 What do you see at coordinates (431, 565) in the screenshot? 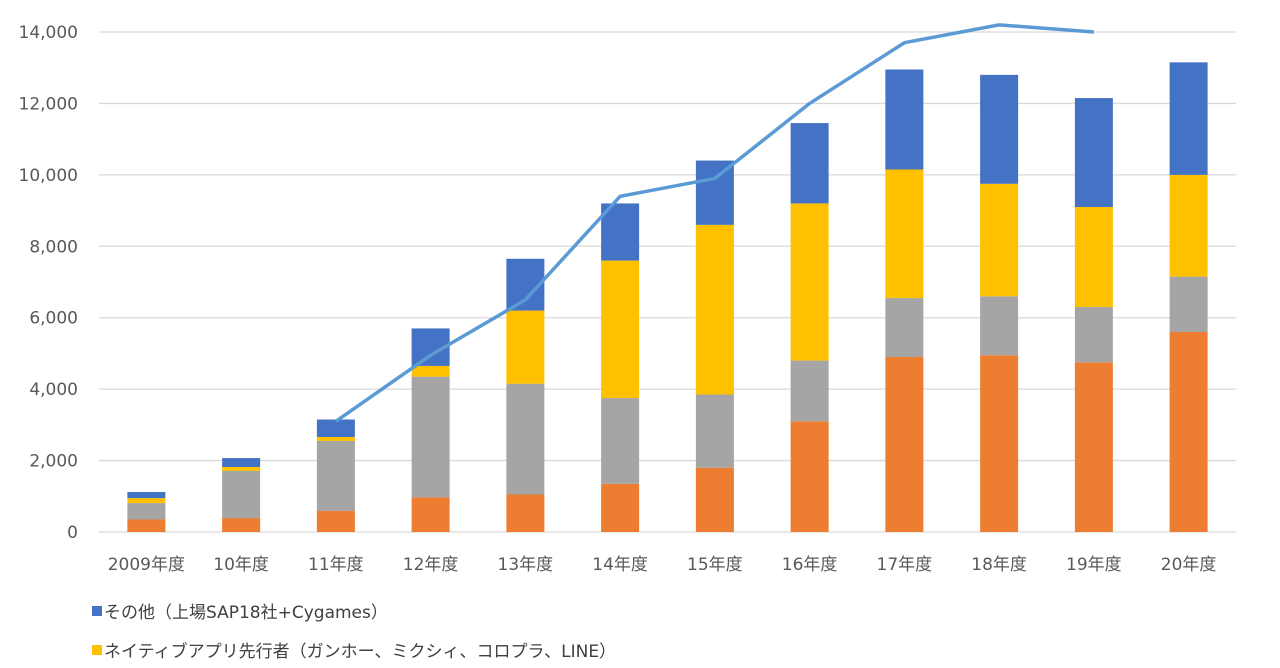
I see `x-tick-label: 12年度` at bounding box center [431, 565].